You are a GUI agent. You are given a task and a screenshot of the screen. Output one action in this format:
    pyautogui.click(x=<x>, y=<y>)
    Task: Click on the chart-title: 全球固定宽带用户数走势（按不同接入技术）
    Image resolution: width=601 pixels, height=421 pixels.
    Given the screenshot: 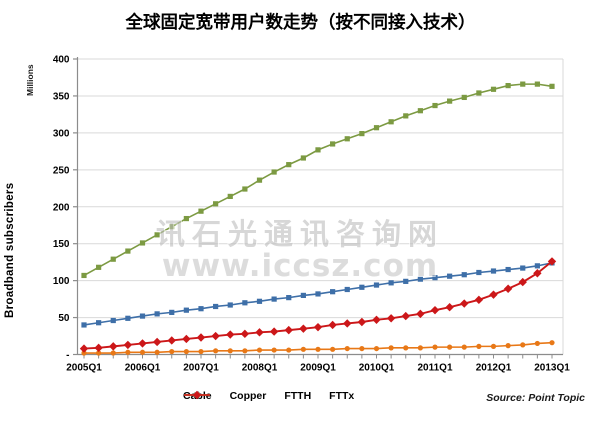 What is the action you would take?
    pyautogui.click(x=300, y=23)
    